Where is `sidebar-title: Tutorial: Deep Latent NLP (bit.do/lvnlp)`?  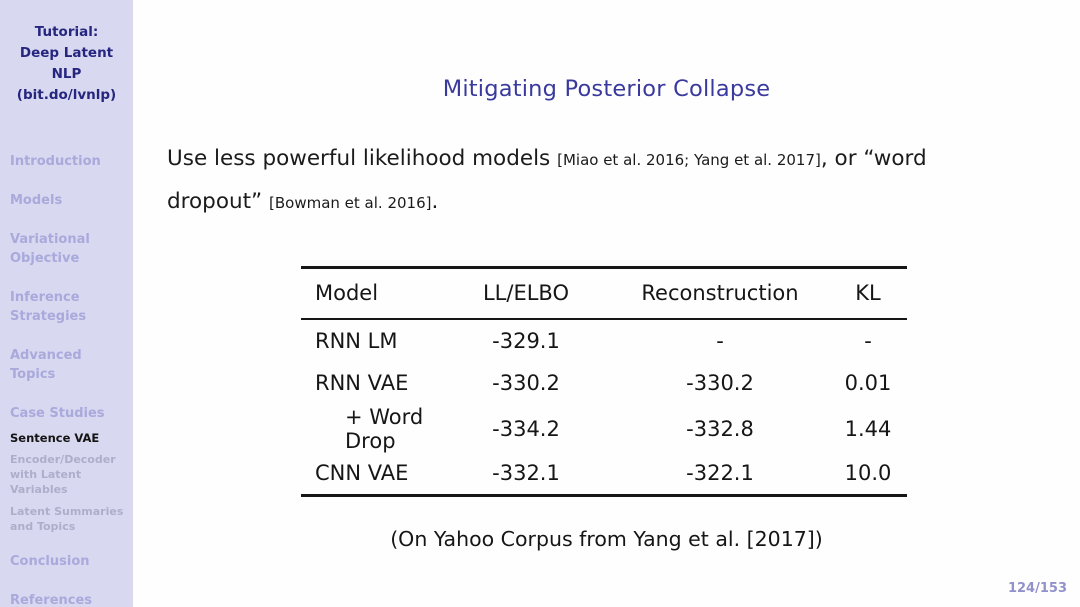 sidebar-title: Tutorial: Deep Latent NLP (bit.do/lvnlp) is located at coordinates (66, 64).